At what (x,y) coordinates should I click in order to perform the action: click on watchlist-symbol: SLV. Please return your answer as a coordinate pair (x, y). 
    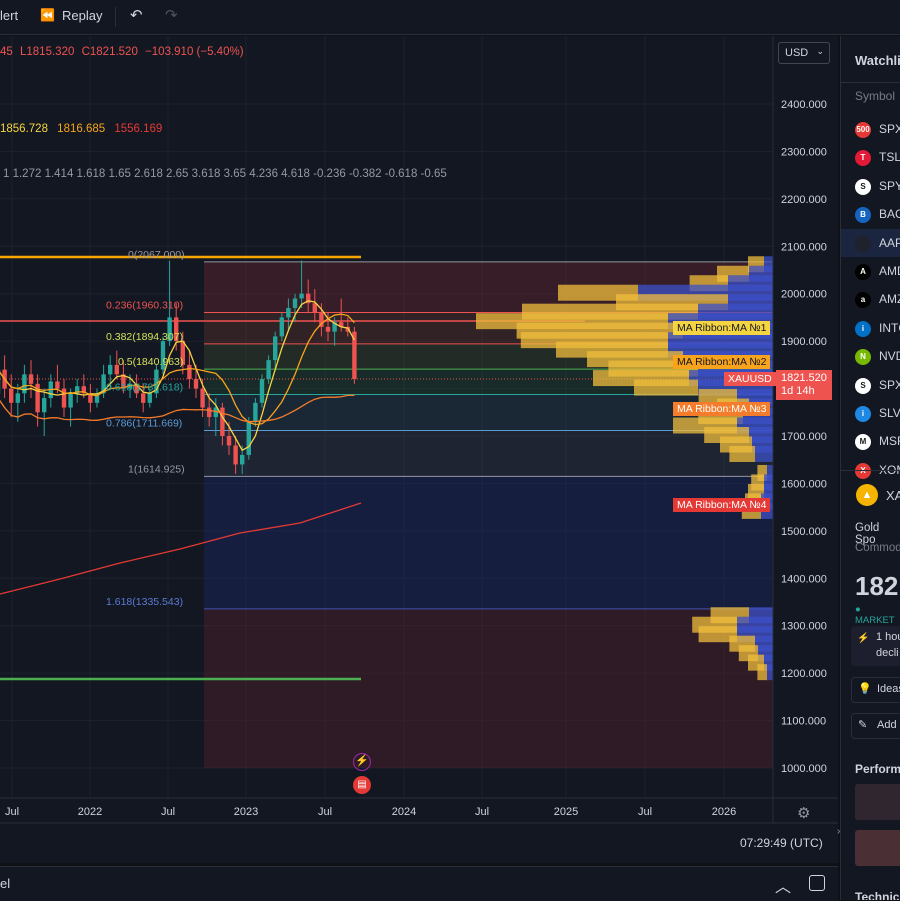
    Looking at the image, I should click on (889, 413).